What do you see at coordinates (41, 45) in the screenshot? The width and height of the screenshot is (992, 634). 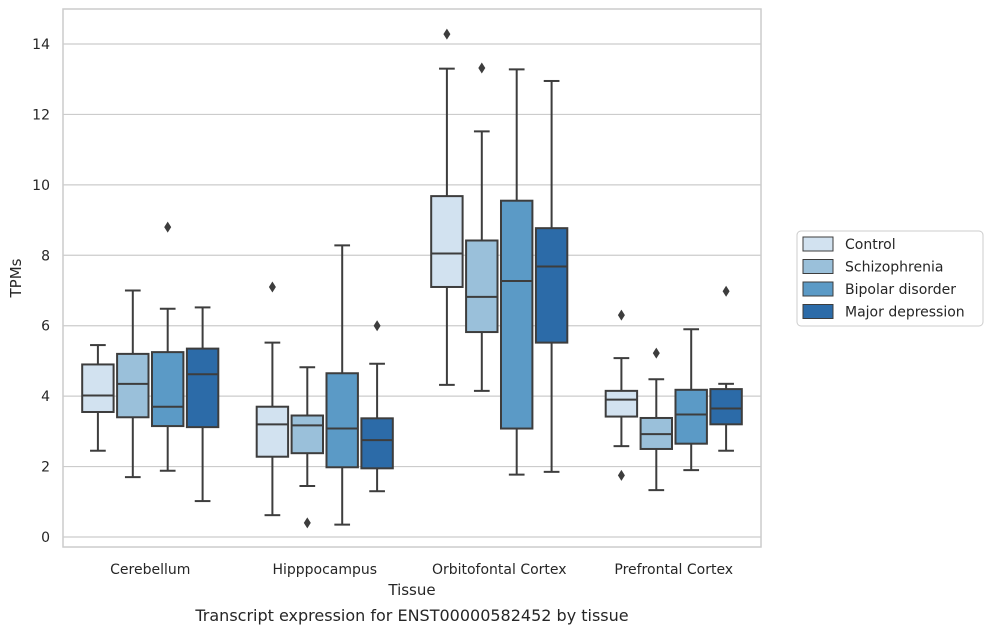 I see `y-tick-label: 14` at bounding box center [41, 45].